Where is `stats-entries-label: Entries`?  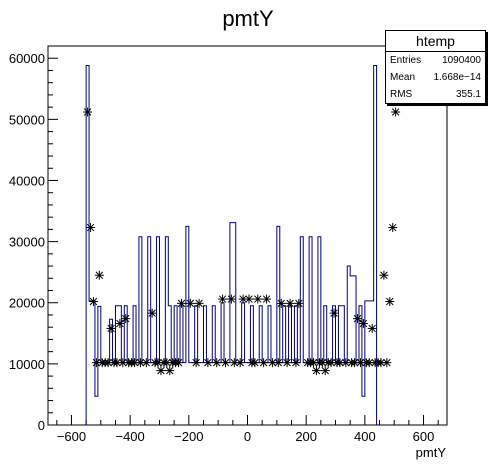
stats-entries-label: Entries is located at coordinates (406, 60).